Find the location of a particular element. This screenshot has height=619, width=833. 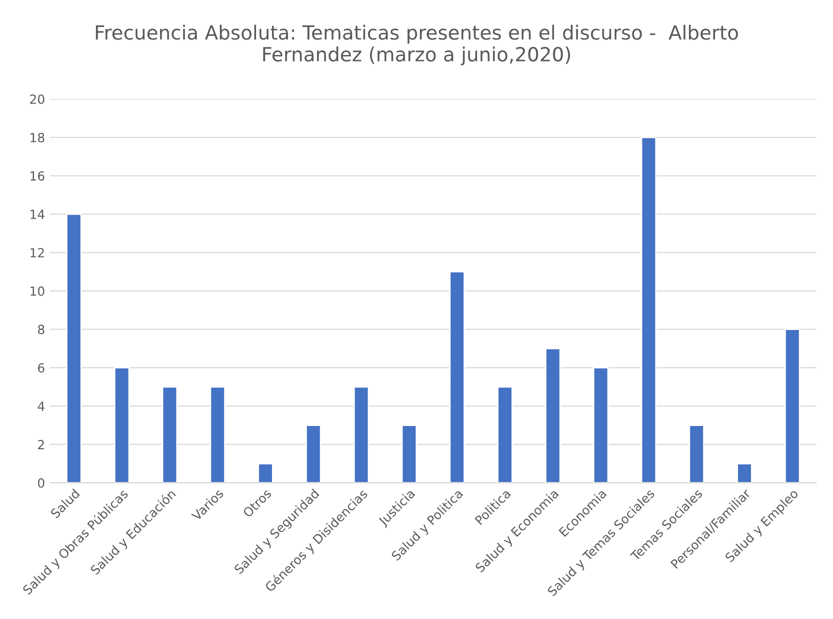

y-tick-label: 16 is located at coordinates (37, 176).